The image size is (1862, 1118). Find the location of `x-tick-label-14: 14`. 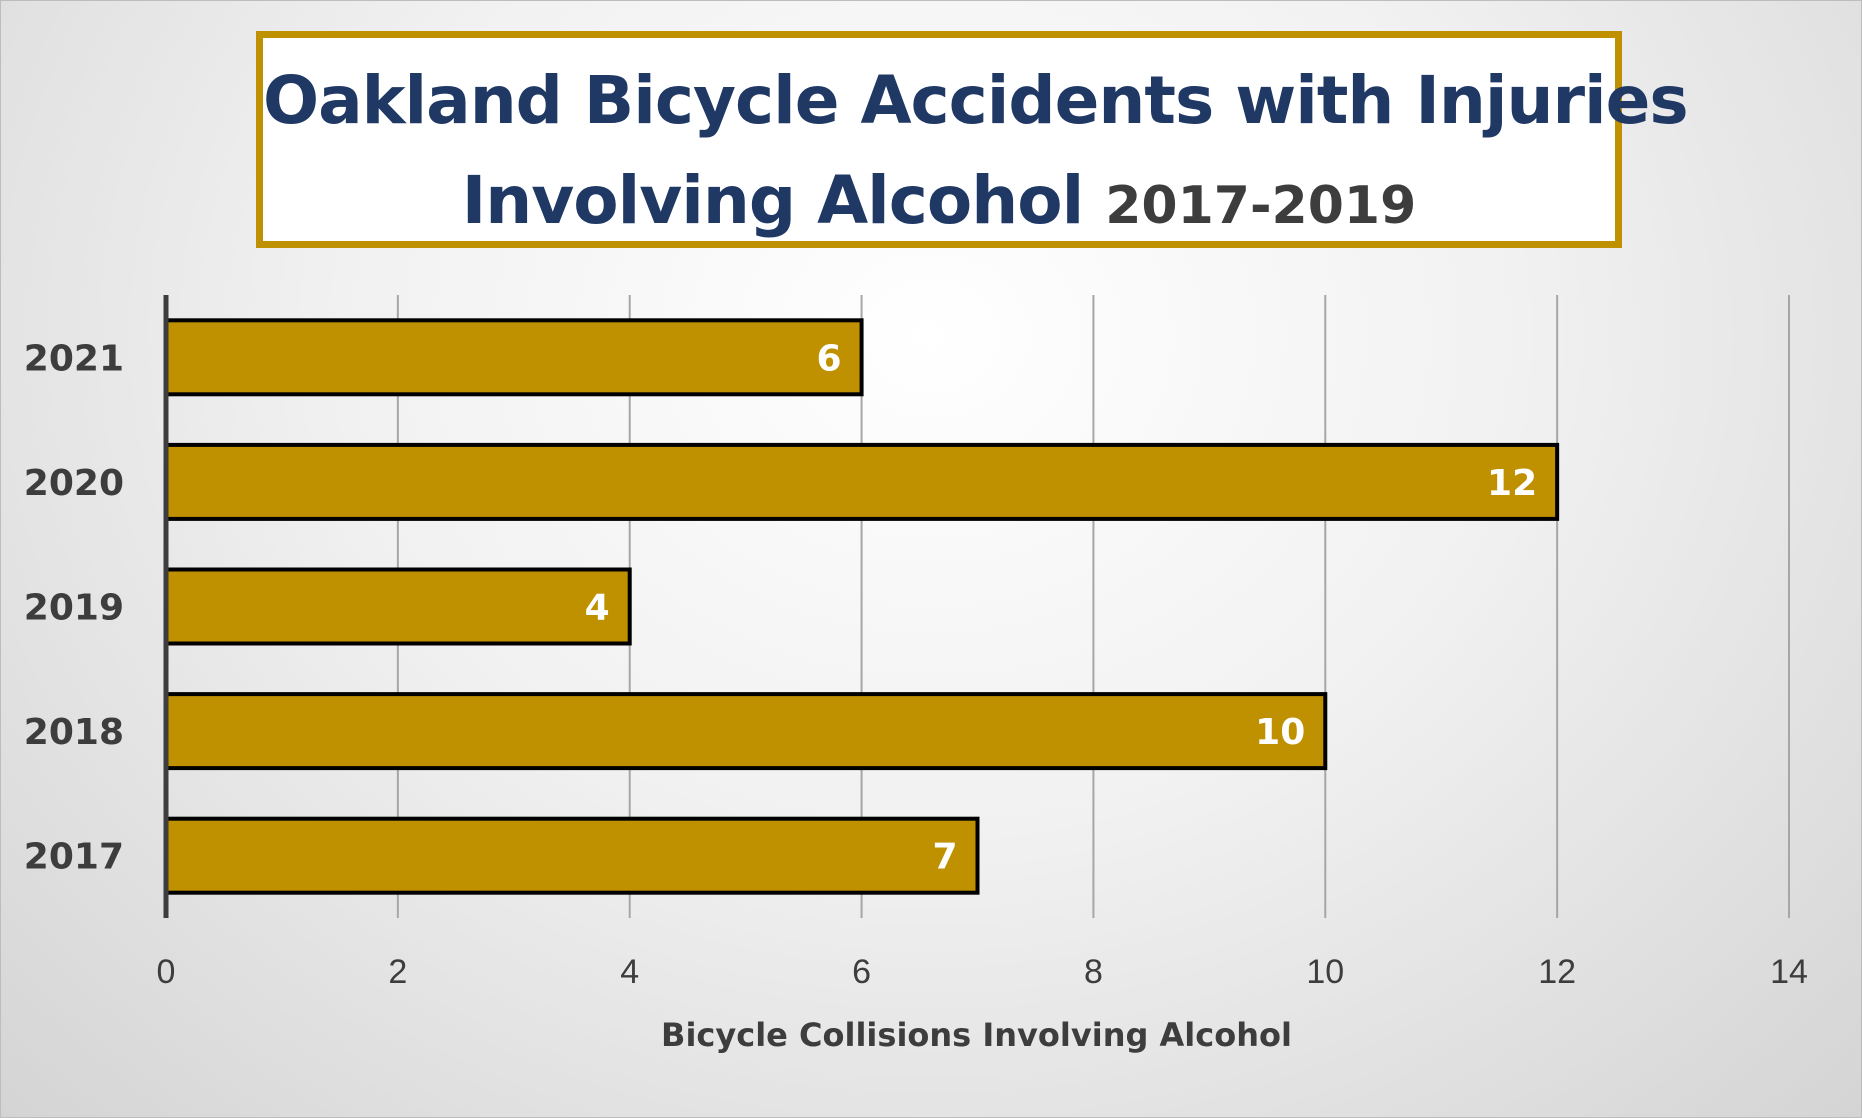

x-tick-label-14: 14 is located at coordinates (1789, 972).